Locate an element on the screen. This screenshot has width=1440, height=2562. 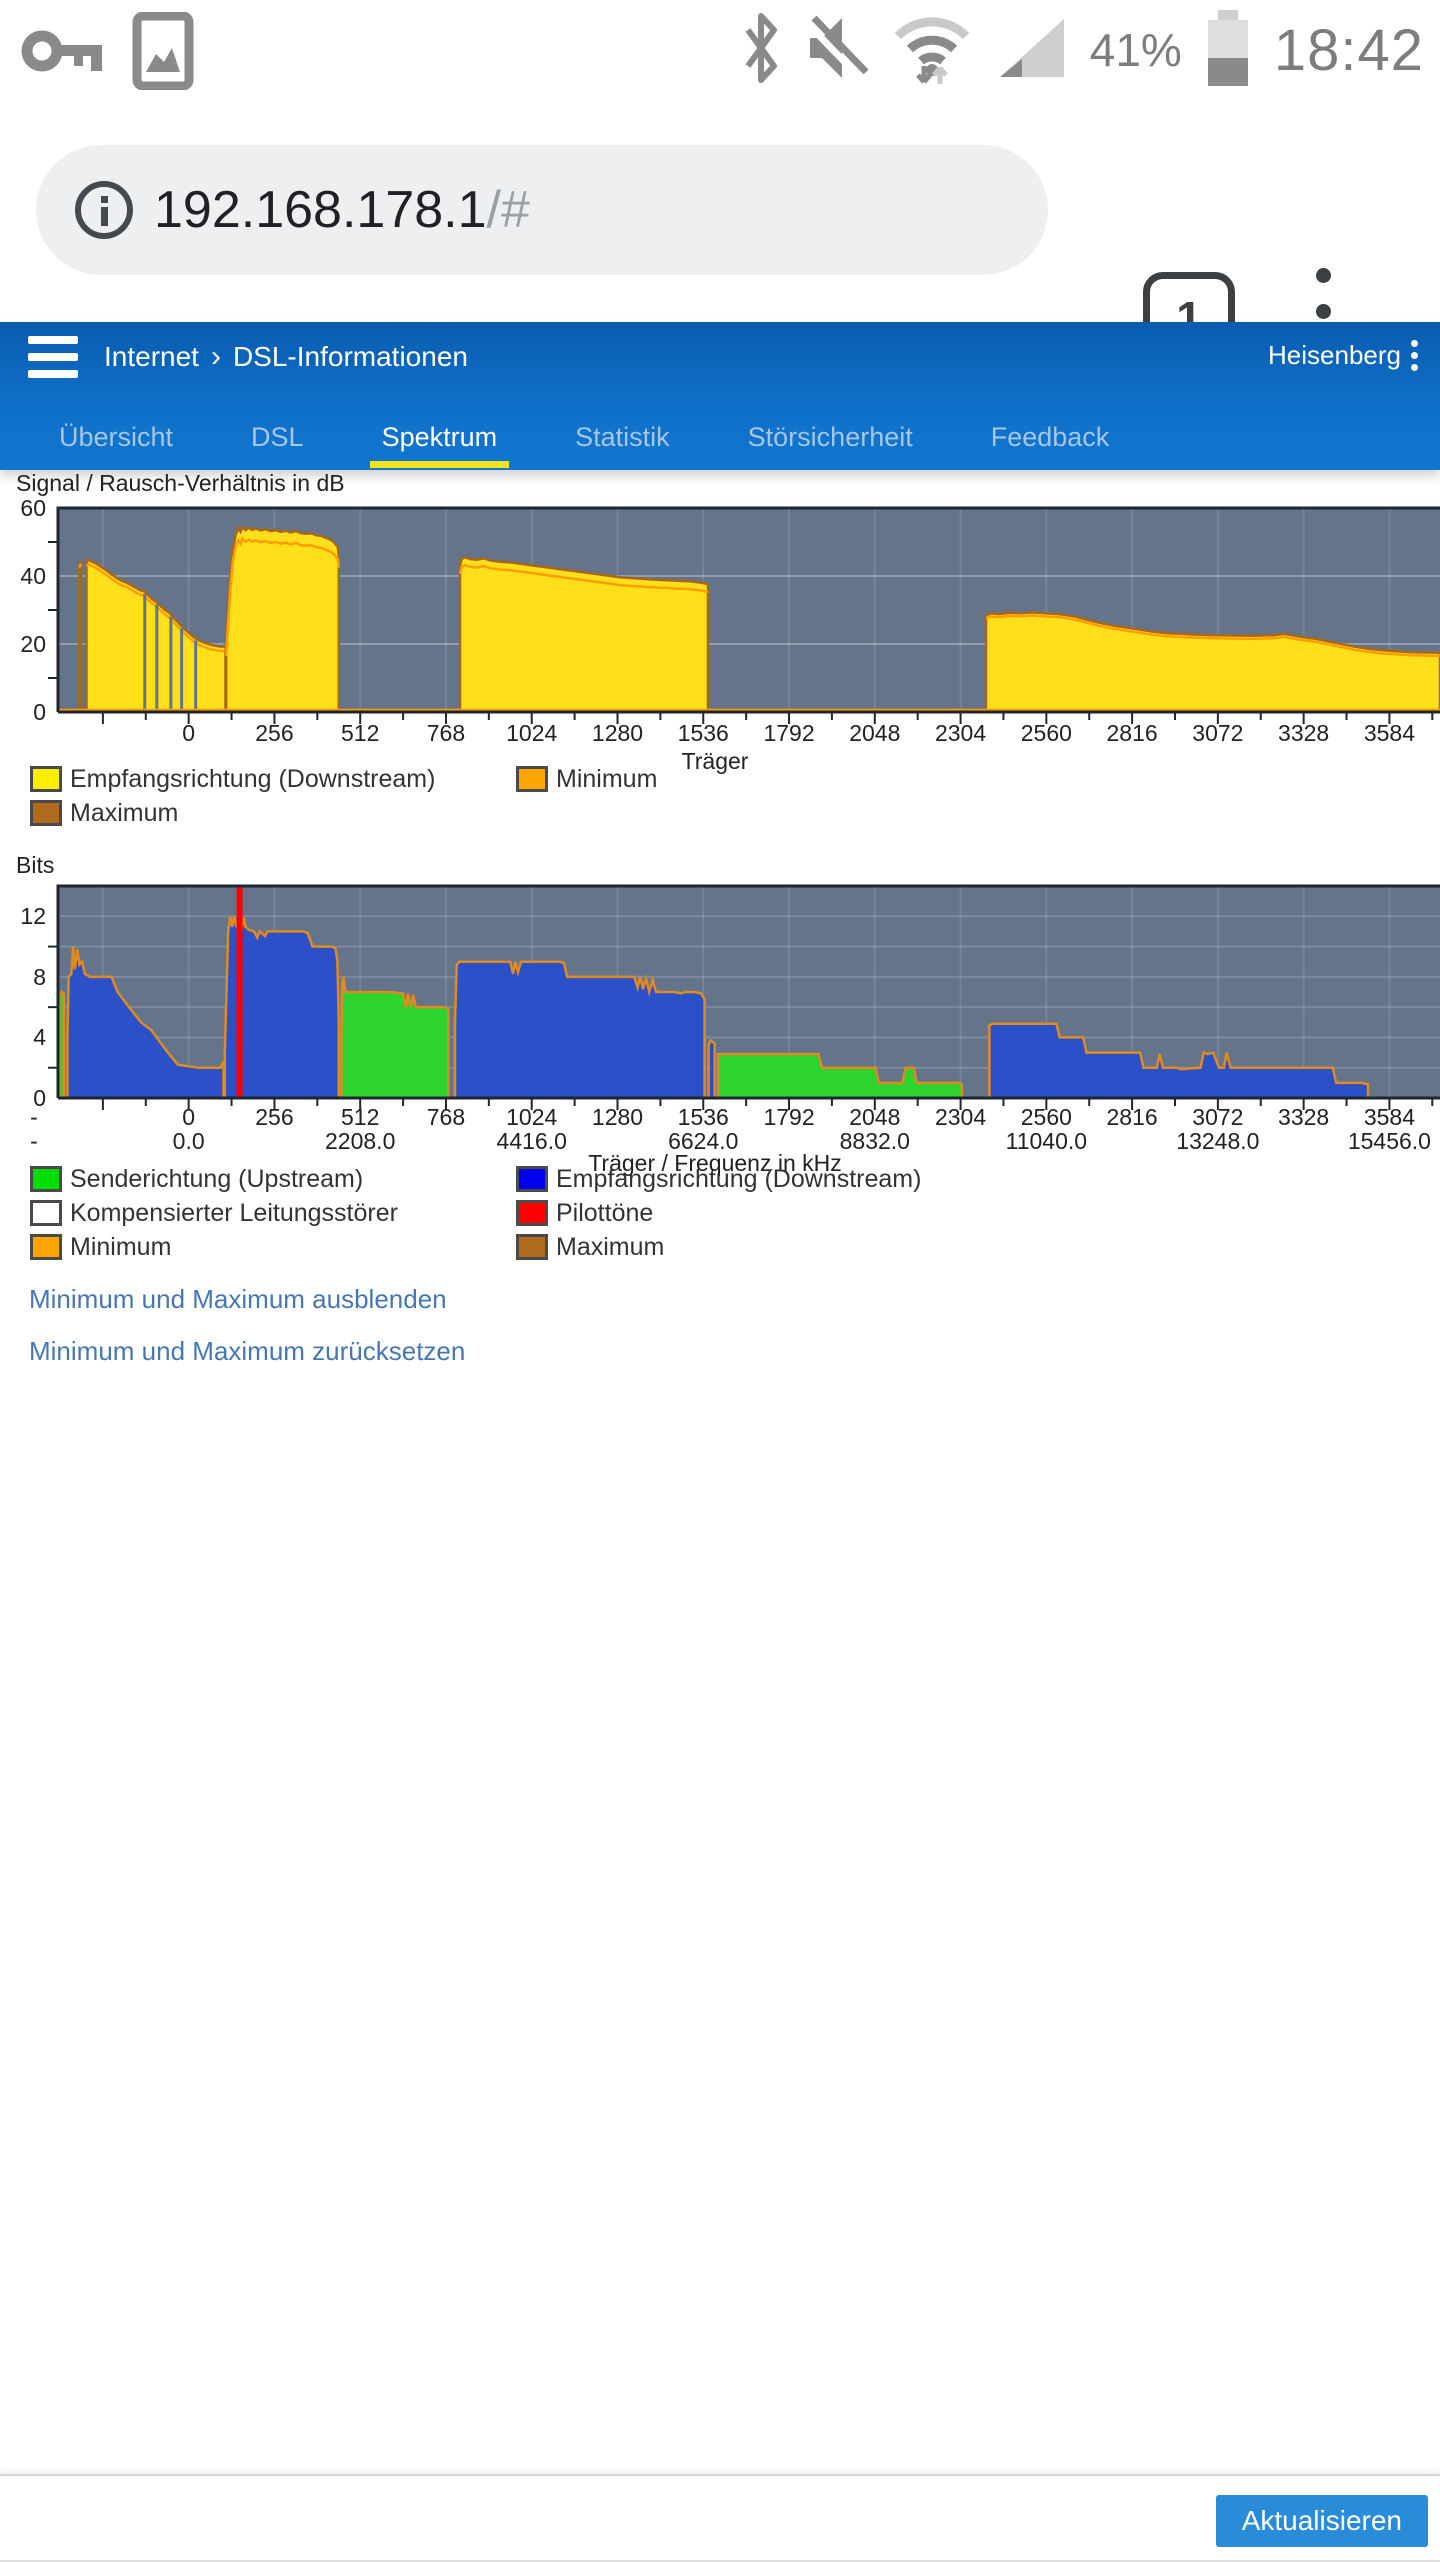
freq-tick-label: 8832.0 is located at coordinates (874, 1141).